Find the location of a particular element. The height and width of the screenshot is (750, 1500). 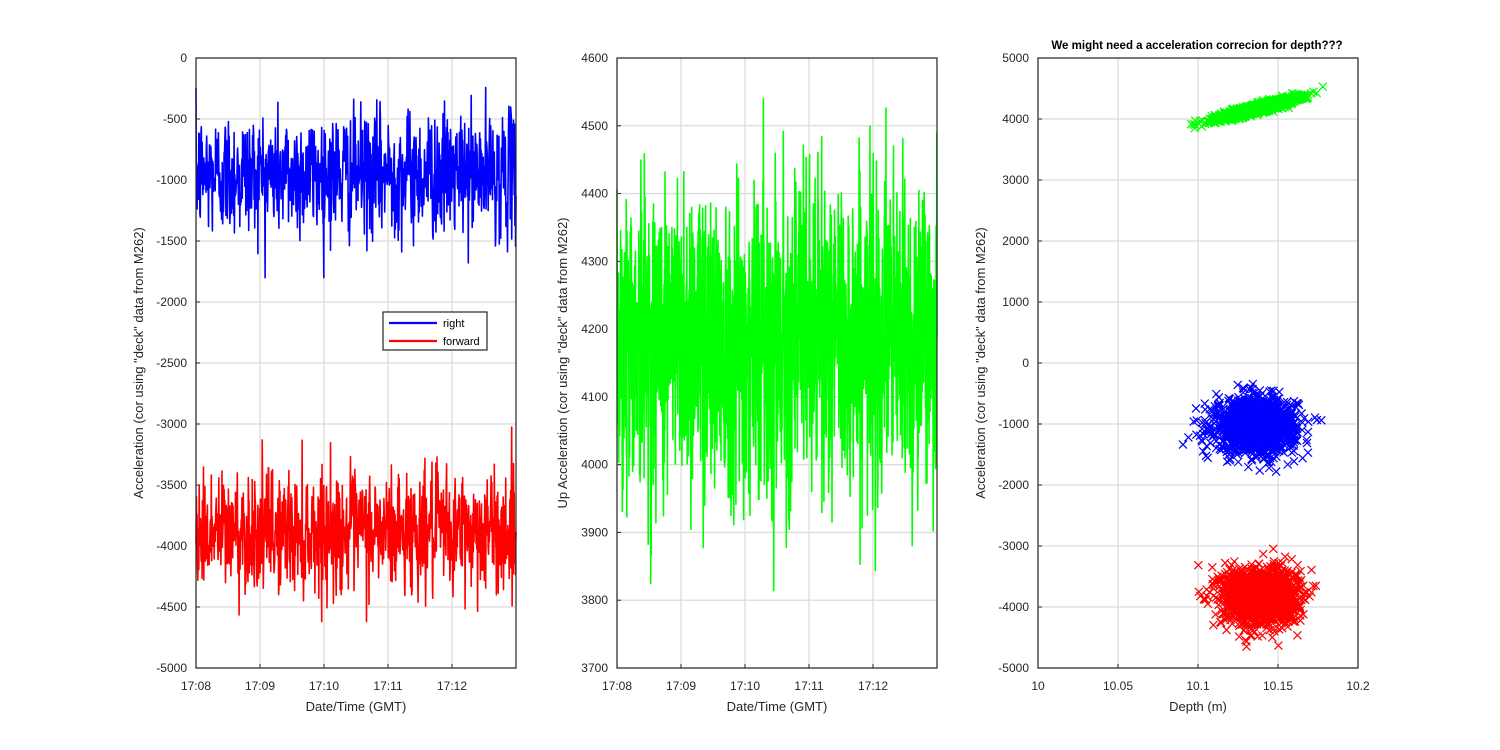

x-tick-label: 10.1 is located at coordinates (1198, 686).